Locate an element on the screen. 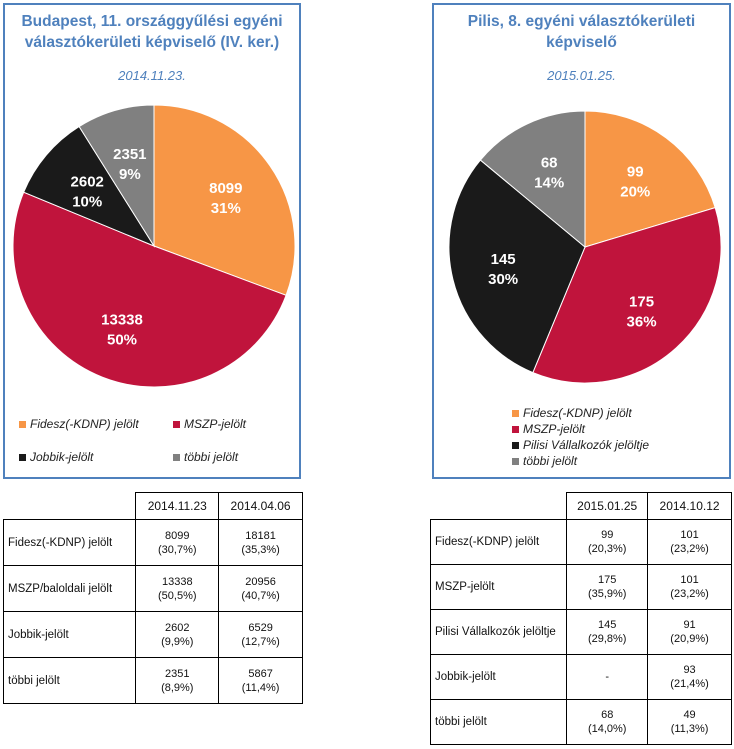 This screenshot has height=749, width=734. table-cell: 145 (29,8%) is located at coordinates (607, 632).